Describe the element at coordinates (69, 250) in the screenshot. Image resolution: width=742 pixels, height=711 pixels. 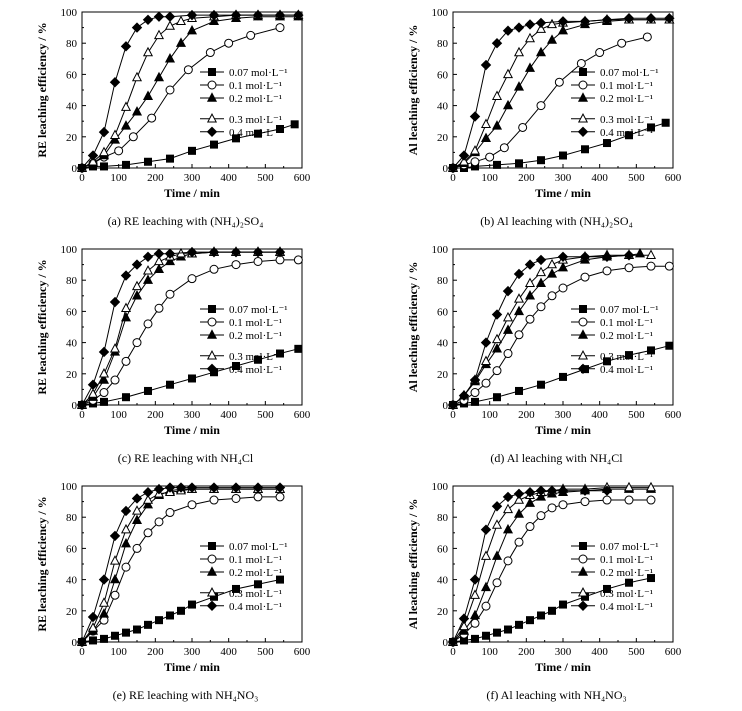
I see `y-tick-label: 100` at that location.